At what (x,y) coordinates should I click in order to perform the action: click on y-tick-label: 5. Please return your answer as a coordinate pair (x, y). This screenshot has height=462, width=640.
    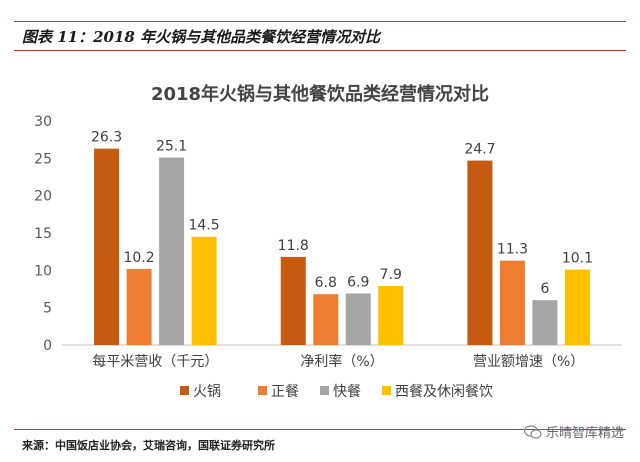
    Looking at the image, I should click on (47, 309).